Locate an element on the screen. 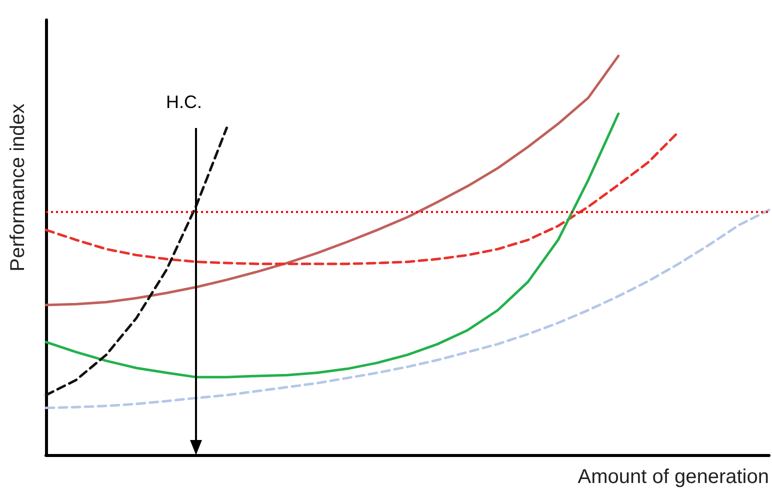 This screenshot has width=772, height=489. annotation: H.C. is located at coordinates (184, 102).